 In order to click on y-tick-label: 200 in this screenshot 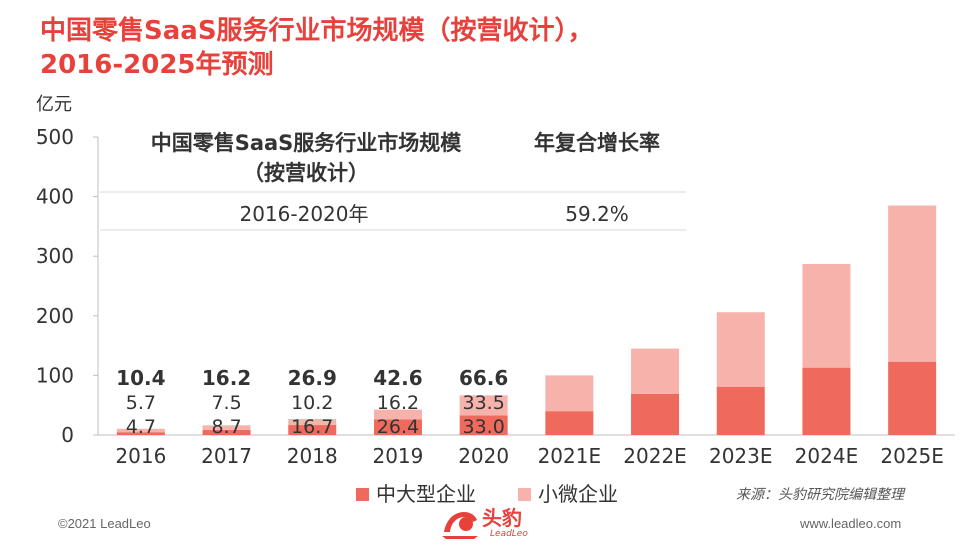, I will do `click(55, 316)`.